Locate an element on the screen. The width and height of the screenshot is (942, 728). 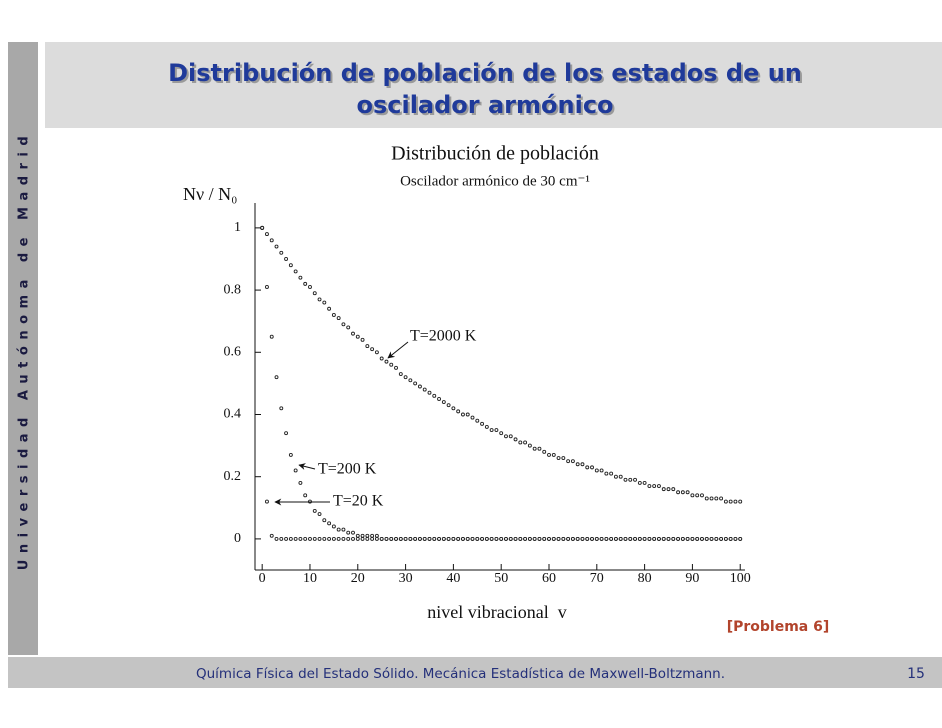
x-tick-label: 50 is located at coordinates (501, 578).